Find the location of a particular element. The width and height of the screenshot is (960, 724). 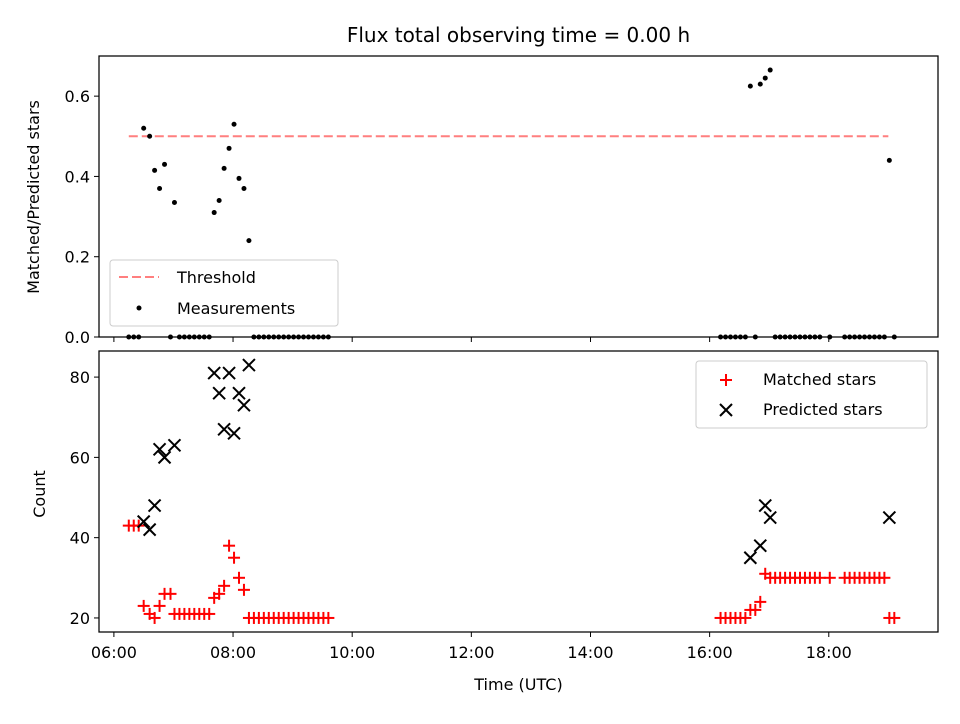

x-tick-label: 06:00 is located at coordinates (114, 652).